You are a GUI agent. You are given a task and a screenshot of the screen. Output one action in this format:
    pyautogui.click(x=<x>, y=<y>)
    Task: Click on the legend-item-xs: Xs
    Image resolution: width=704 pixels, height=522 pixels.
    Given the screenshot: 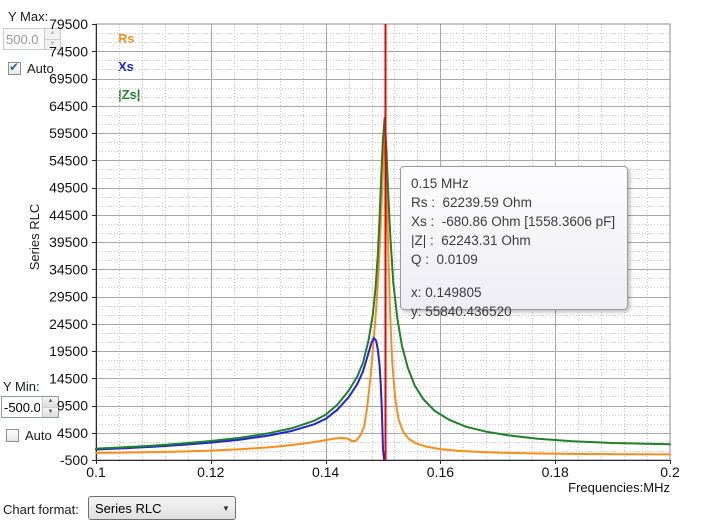 What is the action you would take?
    pyautogui.click(x=126, y=66)
    